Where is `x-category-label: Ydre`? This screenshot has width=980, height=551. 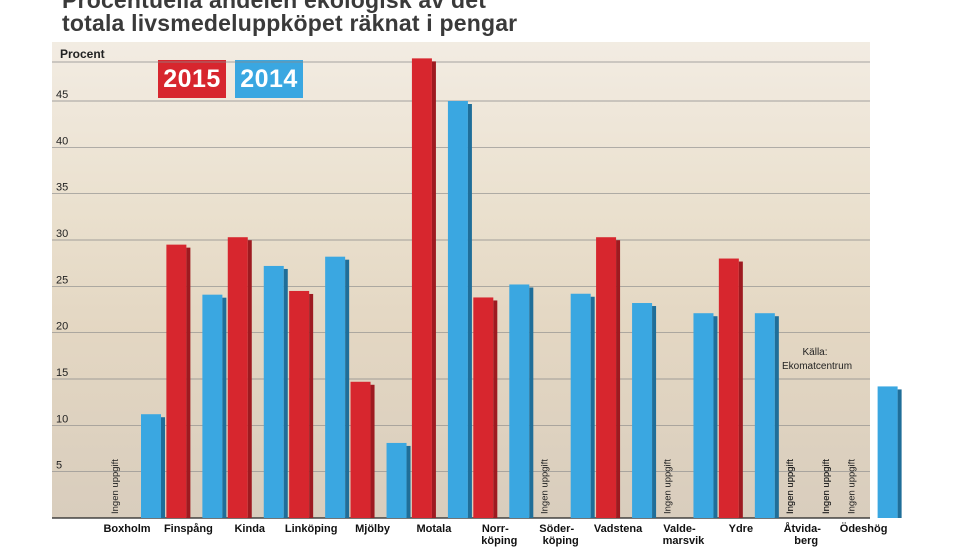 x-category-label: Ydre is located at coordinates (741, 529).